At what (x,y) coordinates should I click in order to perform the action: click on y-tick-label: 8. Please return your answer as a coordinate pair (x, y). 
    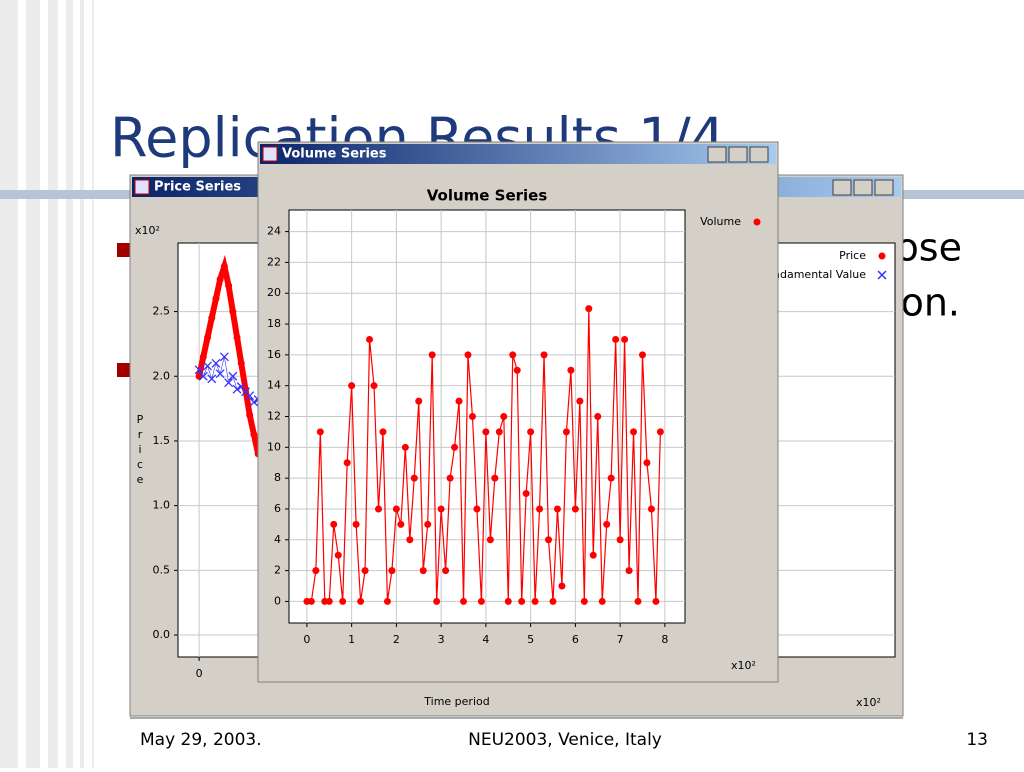
    Looking at the image, I should click on (277, 477).